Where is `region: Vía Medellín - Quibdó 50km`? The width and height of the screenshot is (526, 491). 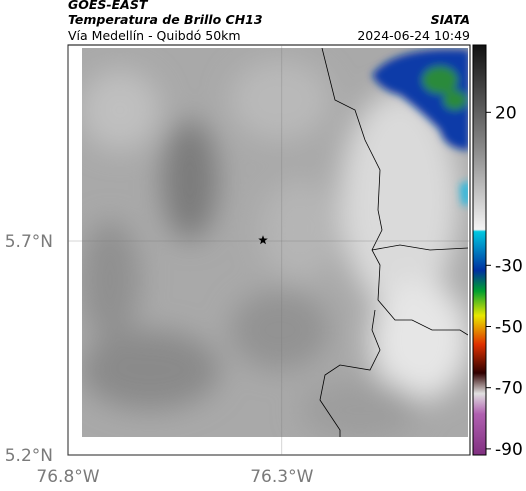 region: Vía Medellín - Quibdó 50km is located at coordinates (154, 35).